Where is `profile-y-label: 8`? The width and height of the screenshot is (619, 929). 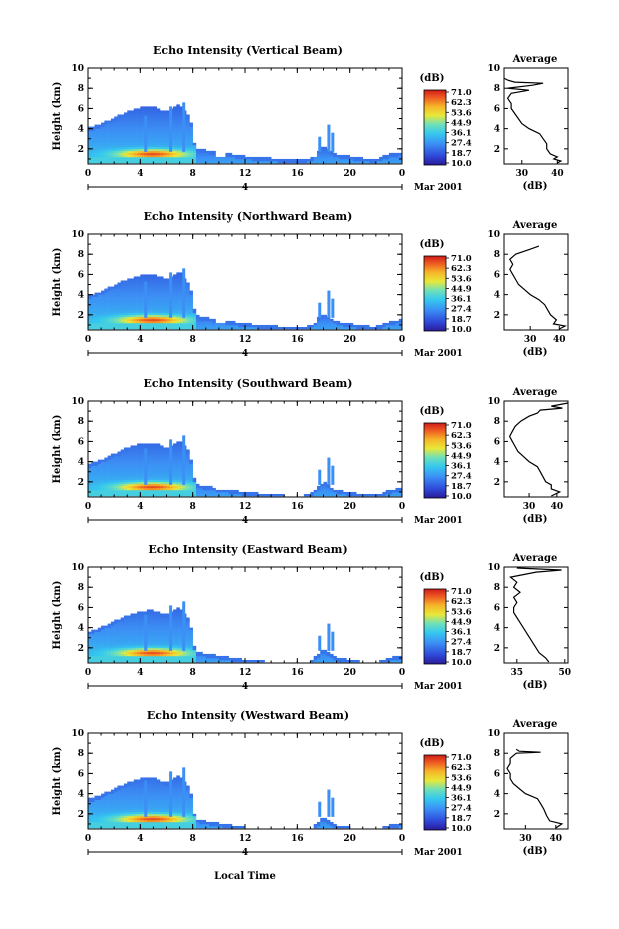
profile-y-label: 8 is located at coordinates (497, 89).